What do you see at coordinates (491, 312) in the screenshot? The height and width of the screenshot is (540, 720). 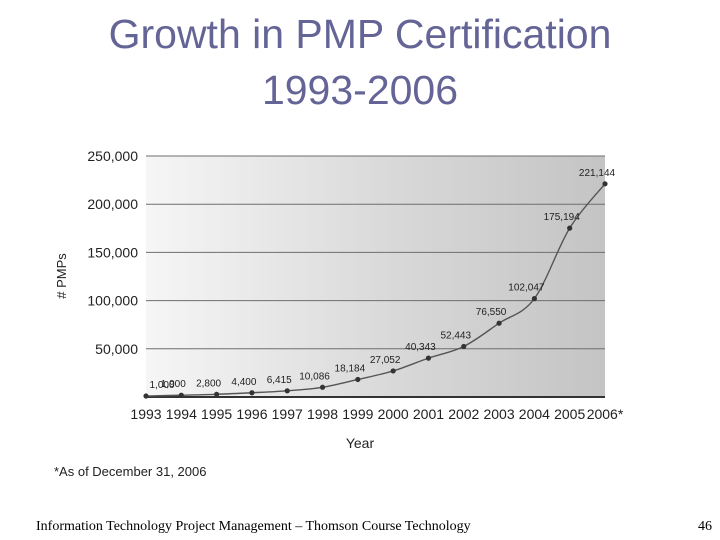 I see `data-label: 76,550` at bounding box center [491, 312].